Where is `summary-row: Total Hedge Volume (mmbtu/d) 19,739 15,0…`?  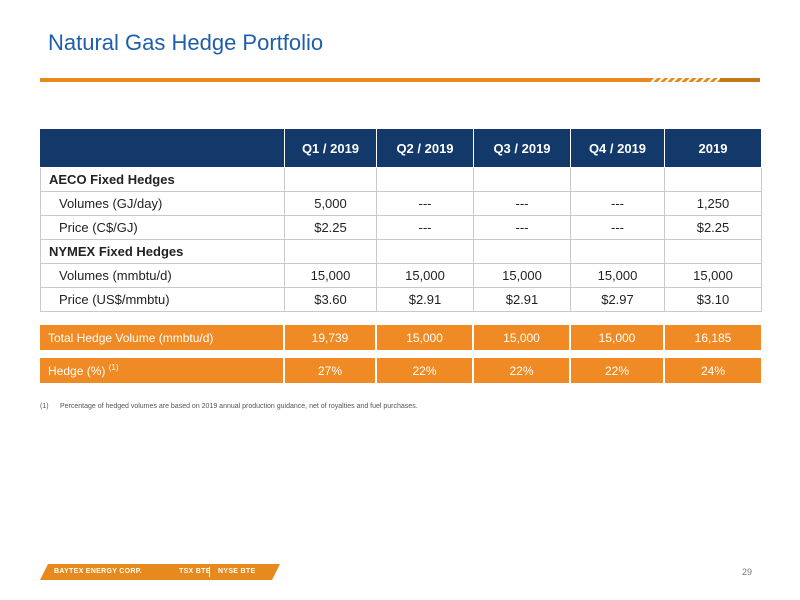
summary-row: Total Hedge Volume (mmbtu/d) 19,739 15,0… is located at coordinates (400, 337).